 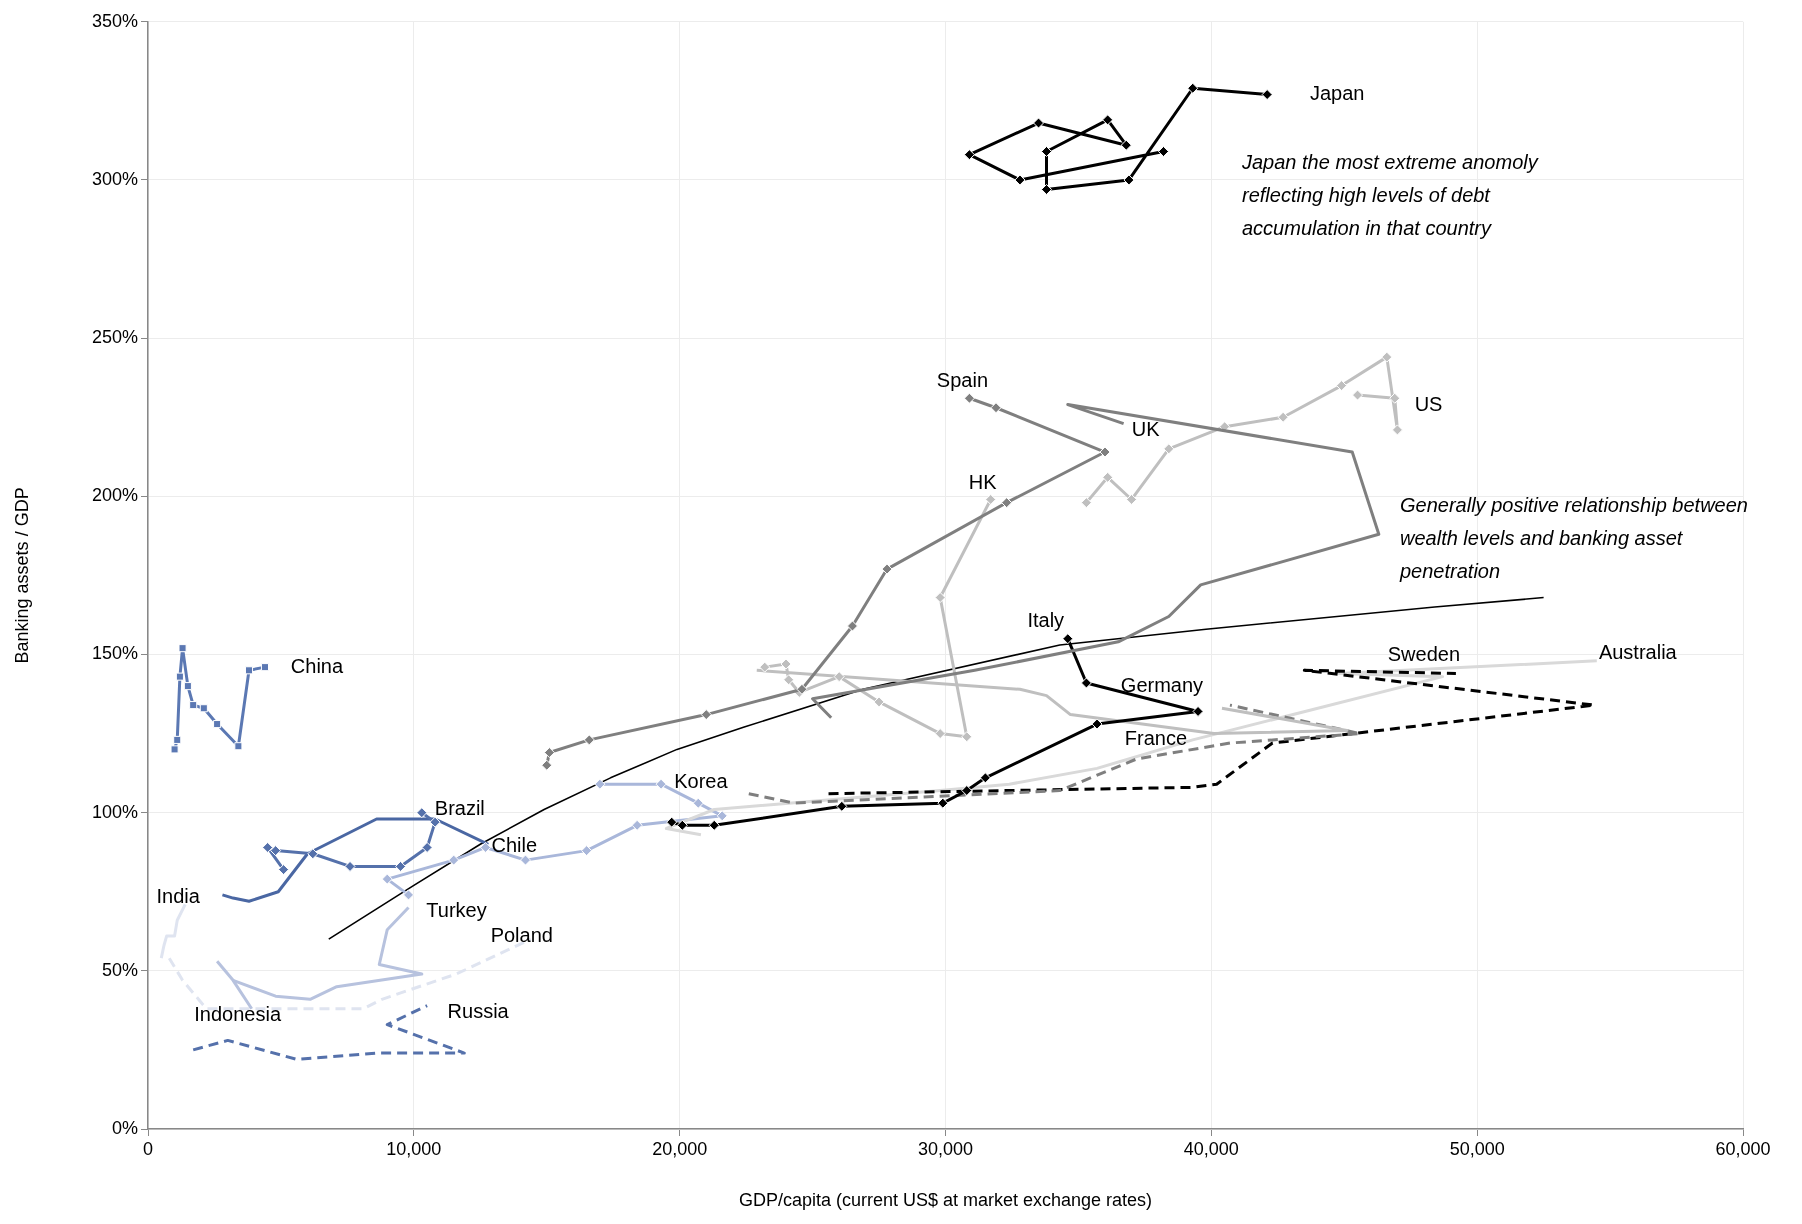 What do you see at coordinates (1428, 403) in the screenshot?
I see `series-label: US` at bounding box center [1428, 403].